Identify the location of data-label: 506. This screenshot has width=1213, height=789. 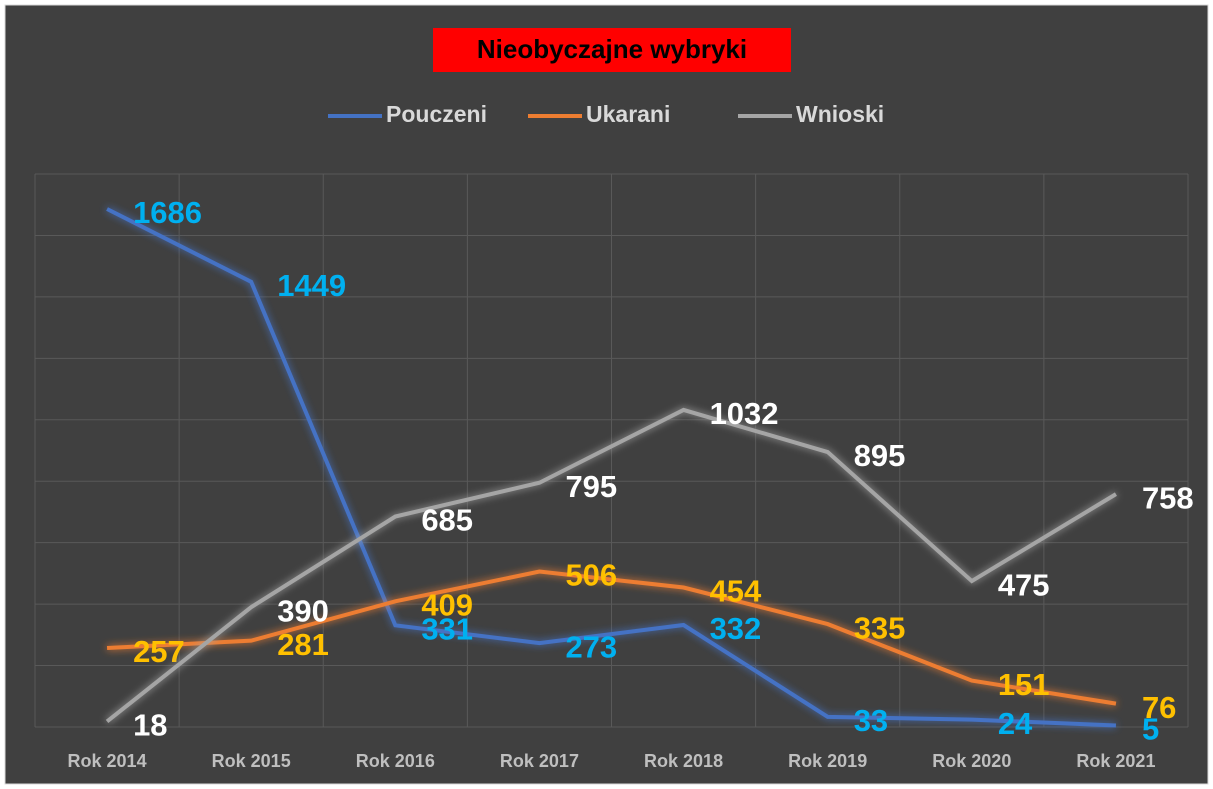
(591, 575).